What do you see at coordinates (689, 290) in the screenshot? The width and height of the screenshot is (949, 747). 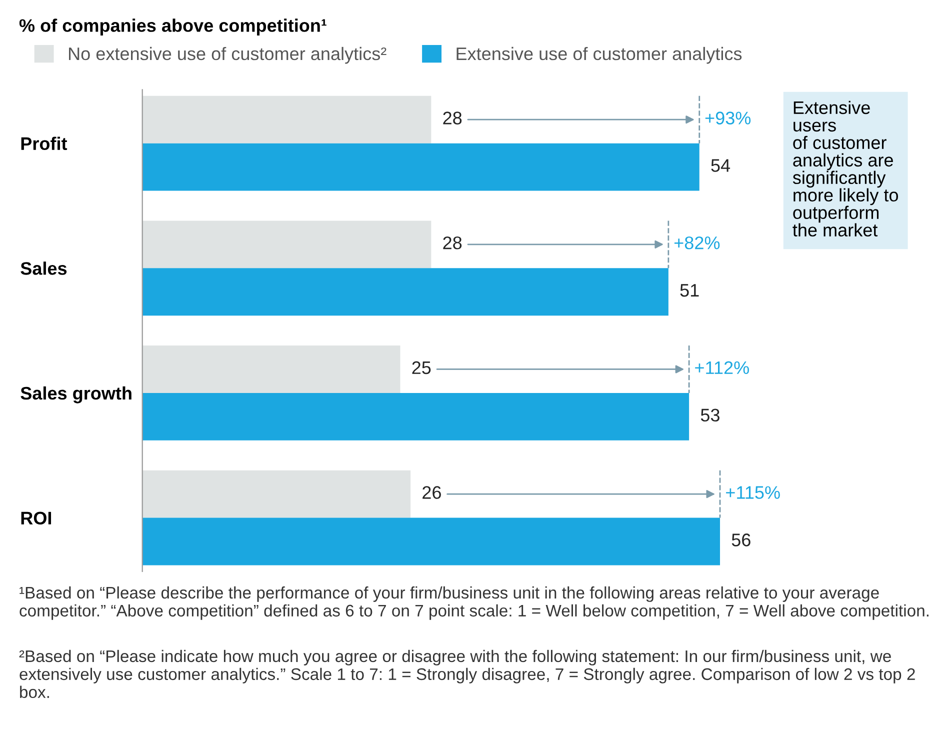 I see `data-label: 51` at bounding box center [689, 290].